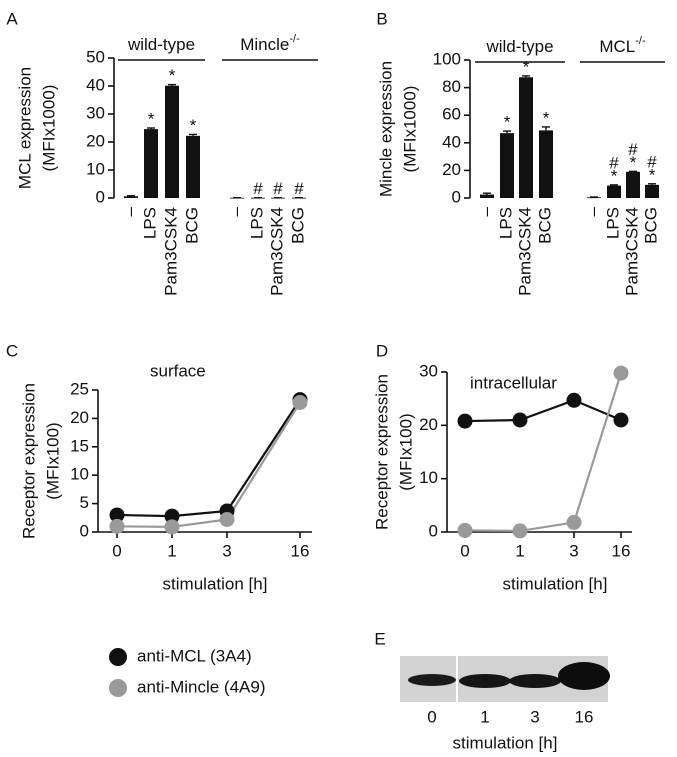  I want to click on legend: anti-MCL (3A4) anti-Mincle (4A9), so click(187, 671).